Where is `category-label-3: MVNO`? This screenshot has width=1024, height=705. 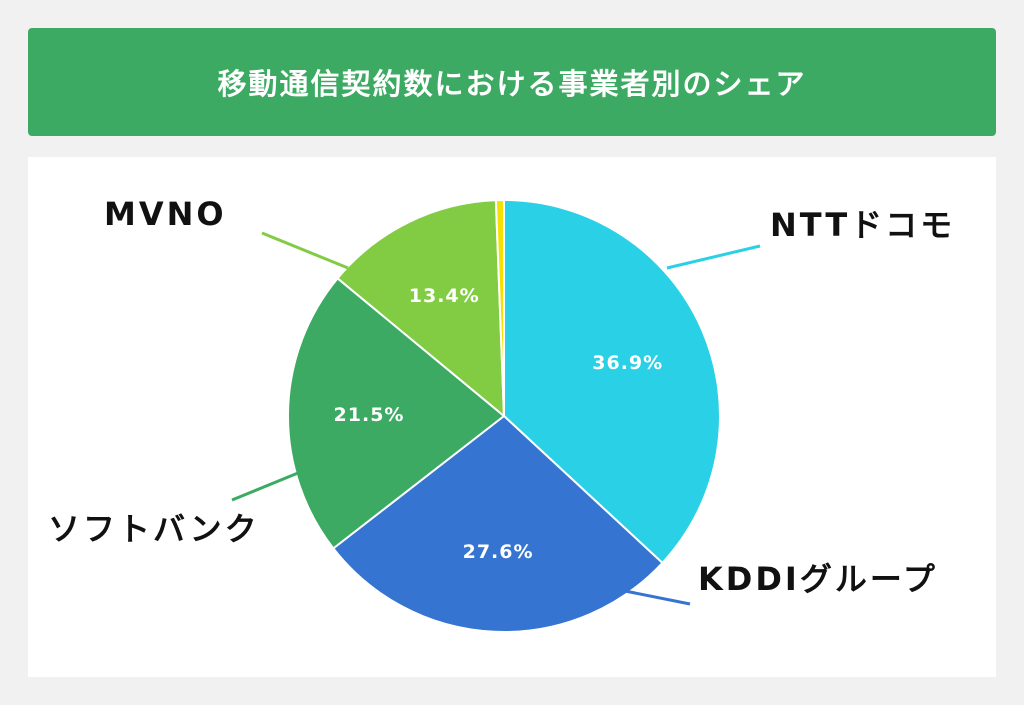
category-label-3: MVNO is located at coordinates (165, 214).